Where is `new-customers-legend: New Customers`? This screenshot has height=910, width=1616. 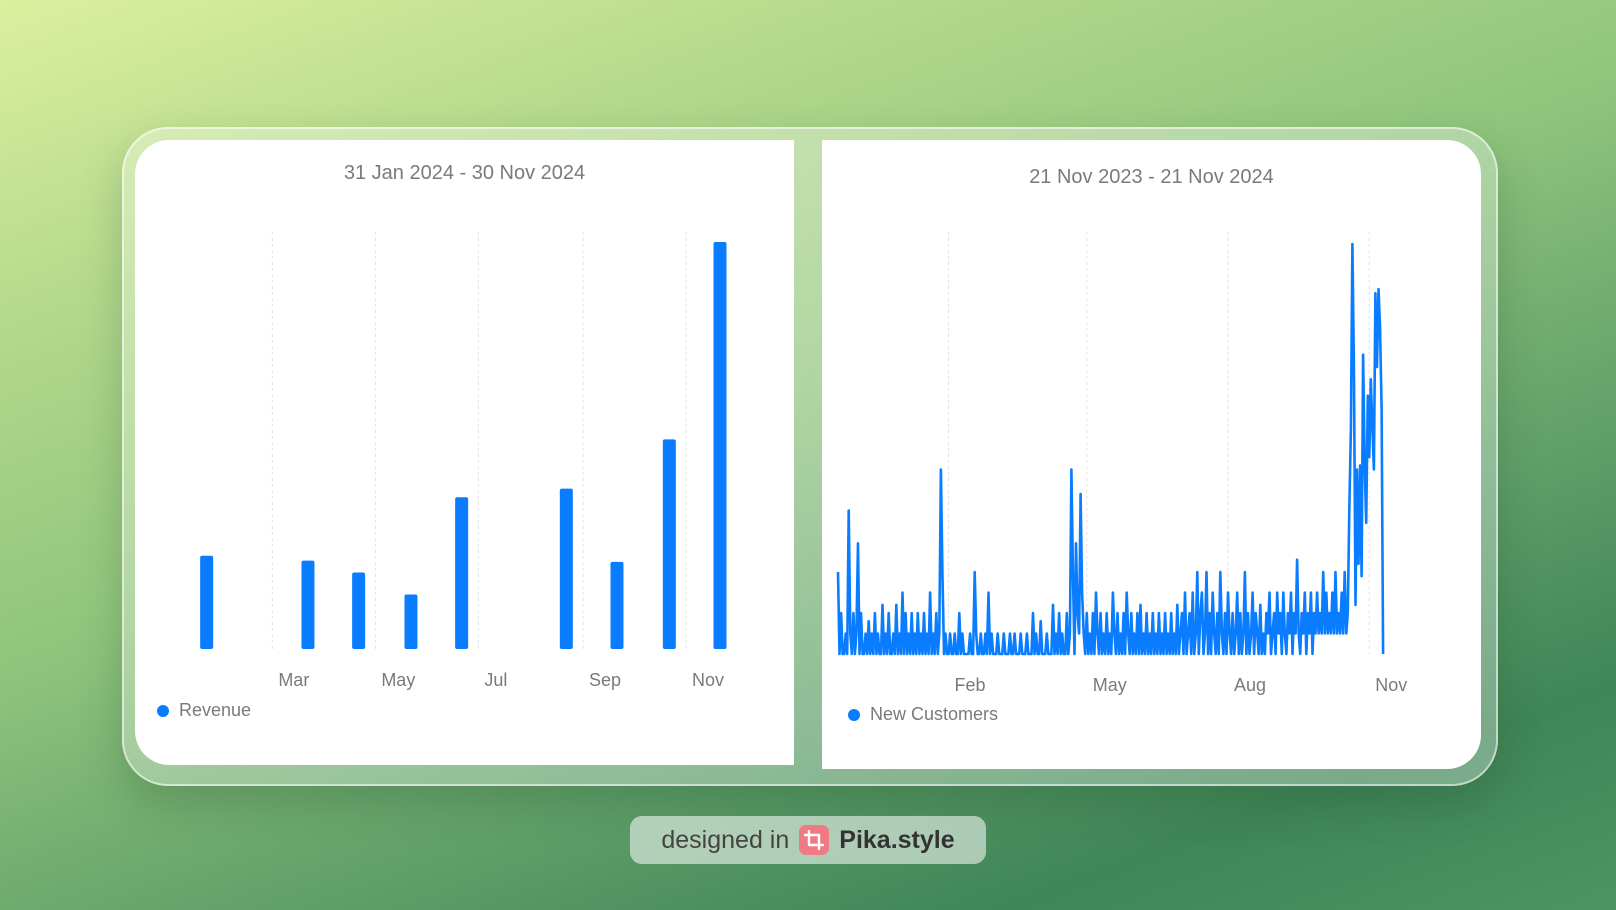 new-customers-legend: New Customers is located at coordinates (923, 714).